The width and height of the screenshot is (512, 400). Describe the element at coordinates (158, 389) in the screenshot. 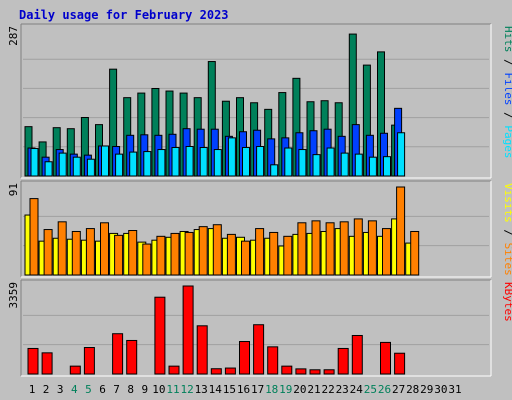

I see `x-tick-label: 10` at that location.